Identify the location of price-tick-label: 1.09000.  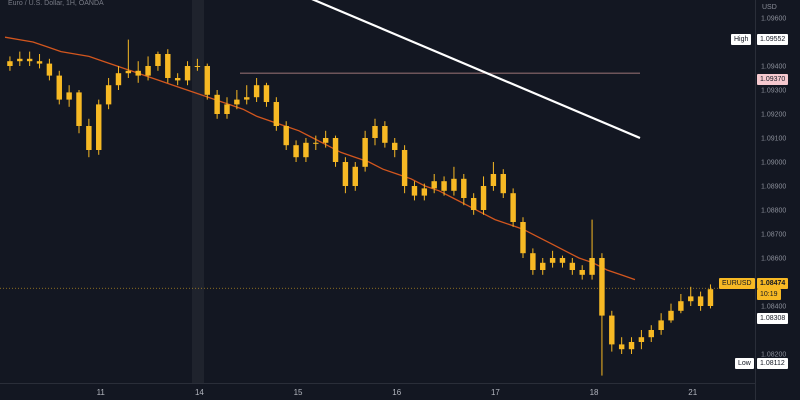
(773, 163).